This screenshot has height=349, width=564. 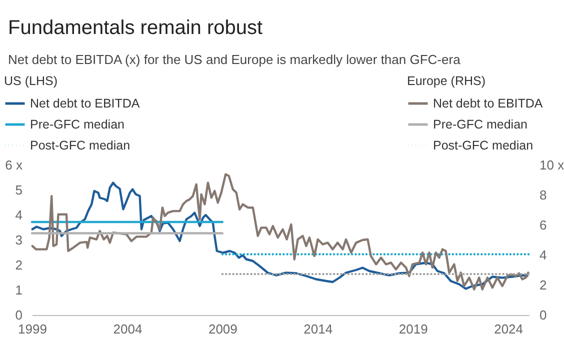 I want to click on y-tick-label: 0, so click(x=18, y=315).